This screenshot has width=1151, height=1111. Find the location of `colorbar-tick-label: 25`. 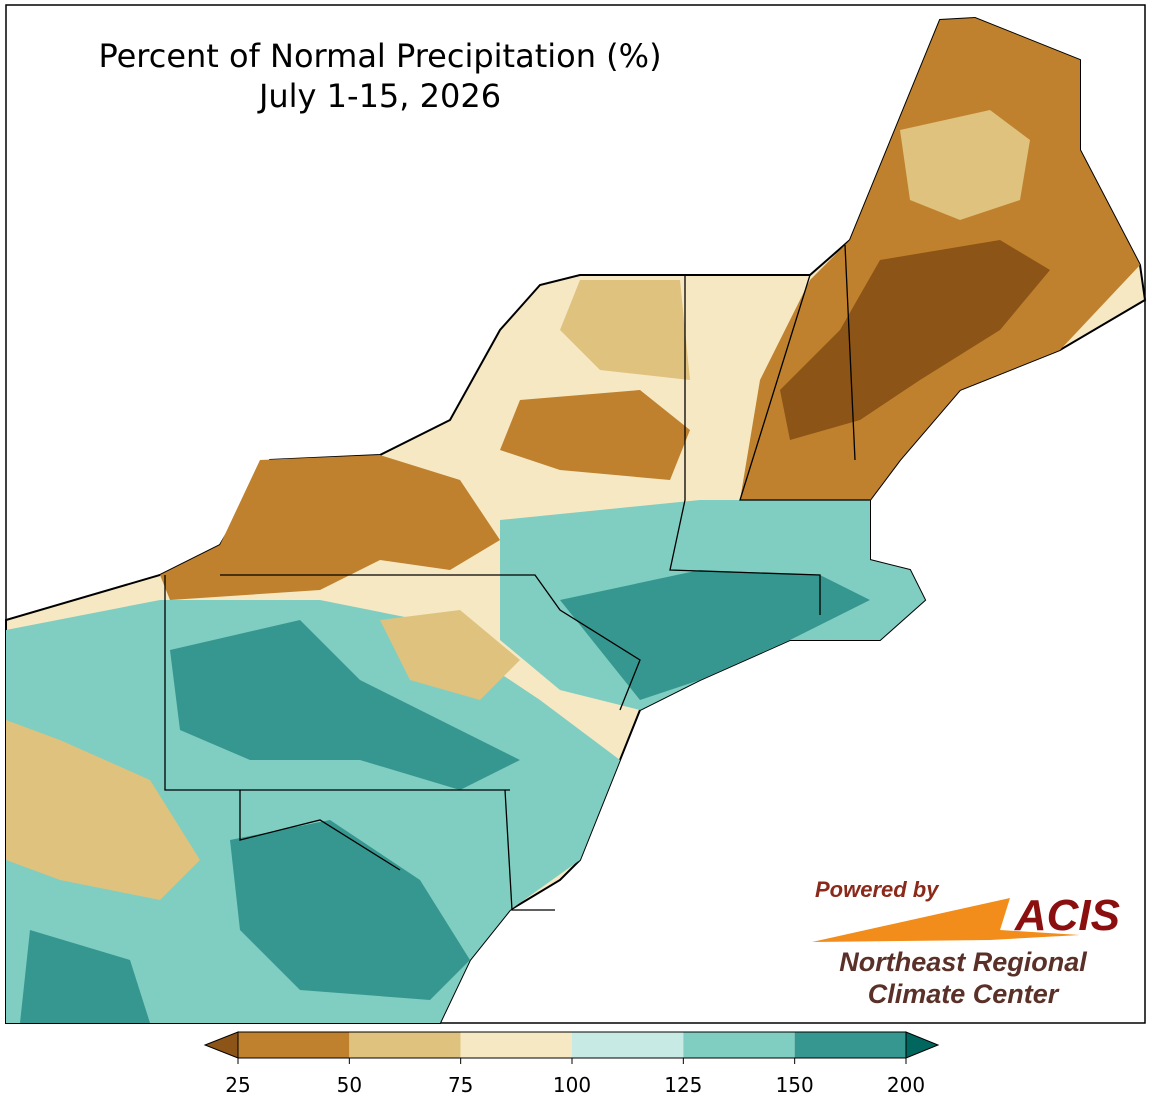

colorbar-tick-label: 25 is located at coordinates (237, 1085).